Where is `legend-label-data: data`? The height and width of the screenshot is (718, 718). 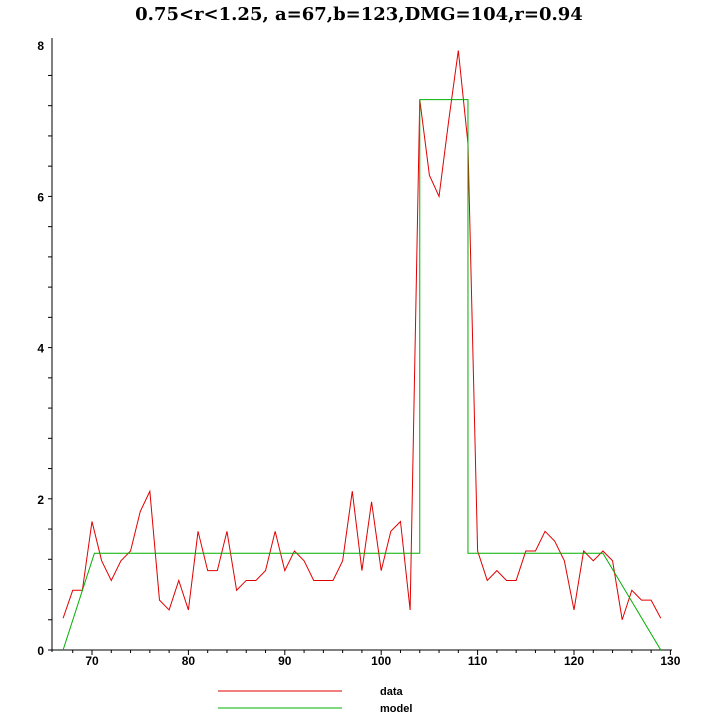
legend-label-data: data is located at coordinates (392, 692).